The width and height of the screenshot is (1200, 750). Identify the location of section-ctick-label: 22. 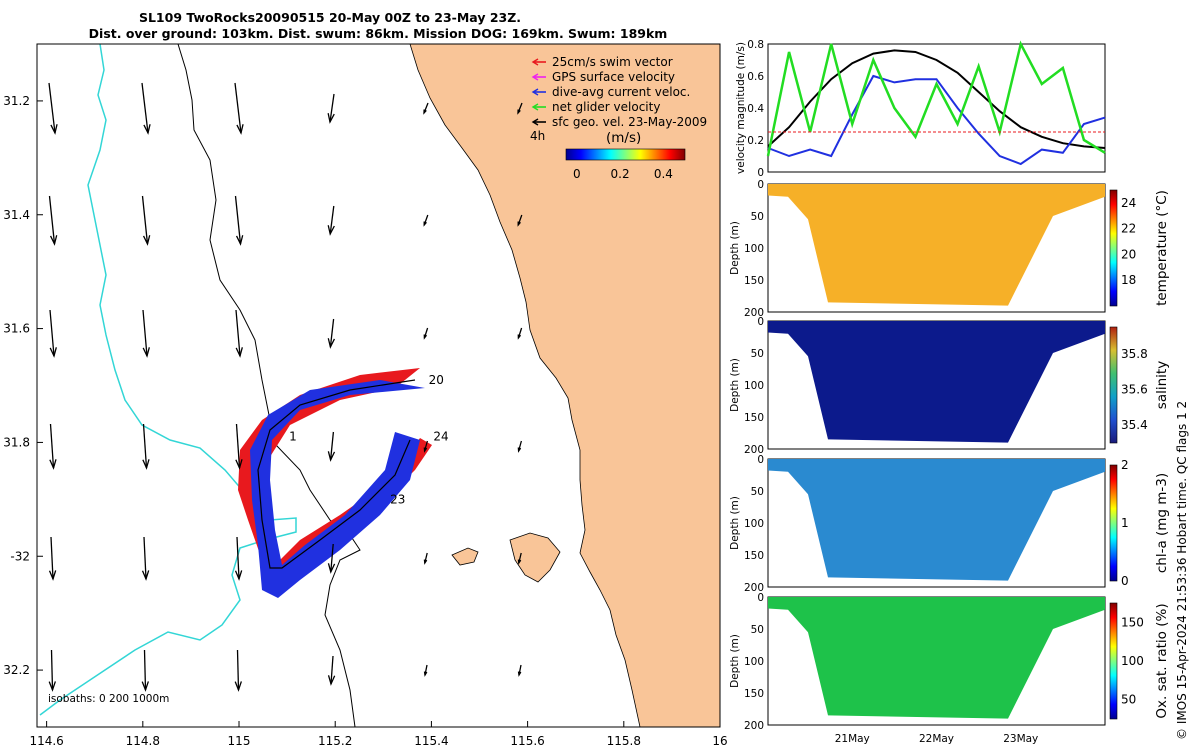
(1128, 229).